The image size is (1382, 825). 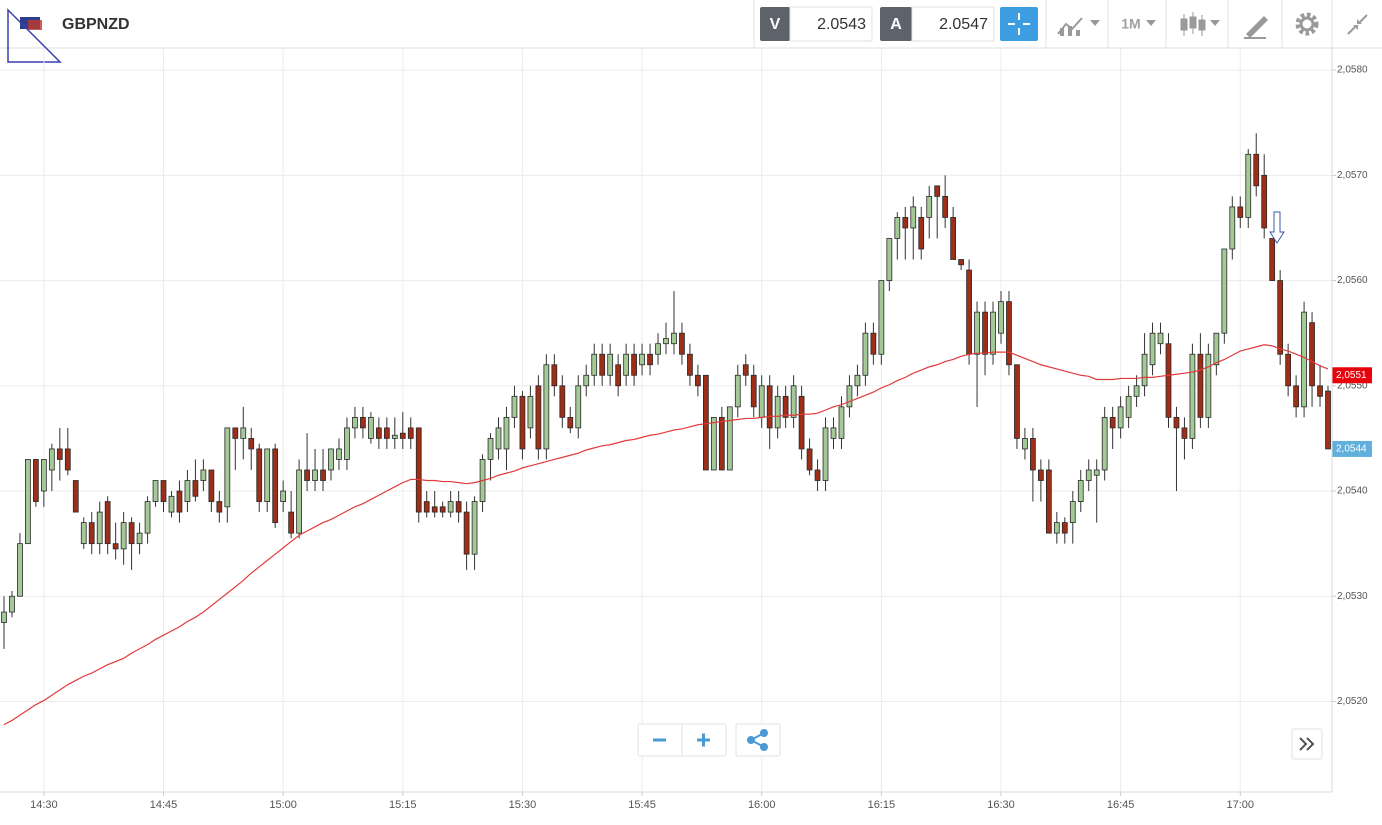 I want to click on crosshair-button, so click(x=1019, y=24).